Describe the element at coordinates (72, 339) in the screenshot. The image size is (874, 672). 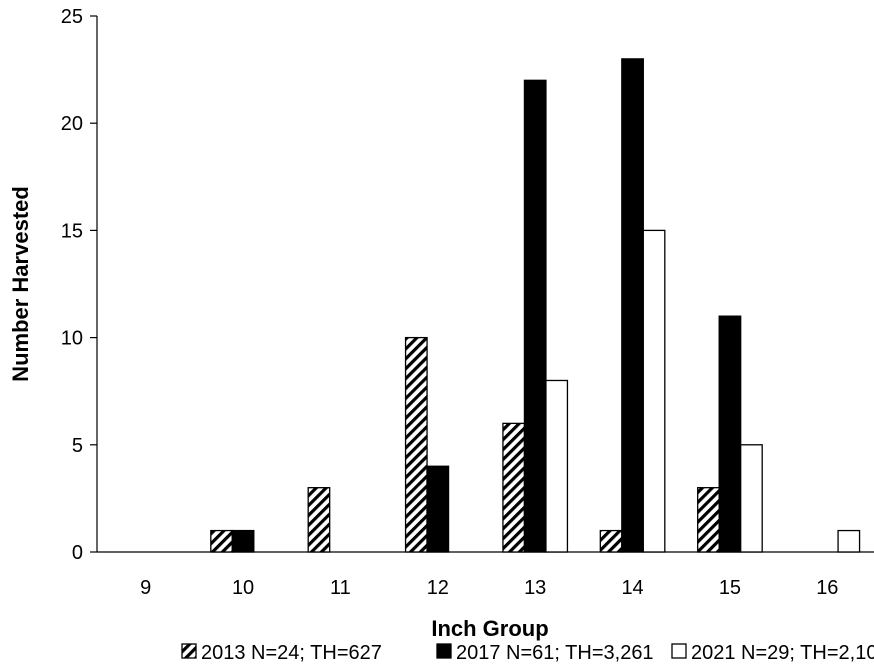
I see `y-tick-label: 10` at that location.